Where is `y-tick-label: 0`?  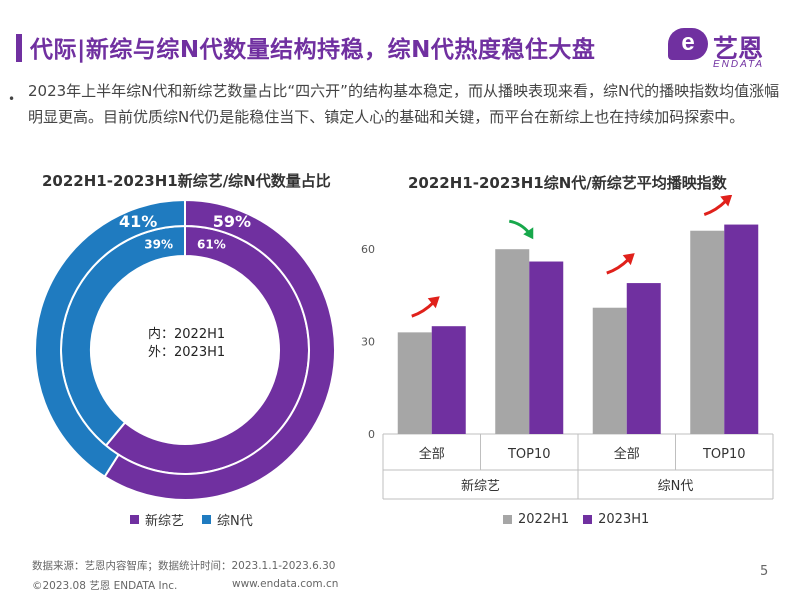
y-tick-label: 0 is located at coordinates (371, 434).